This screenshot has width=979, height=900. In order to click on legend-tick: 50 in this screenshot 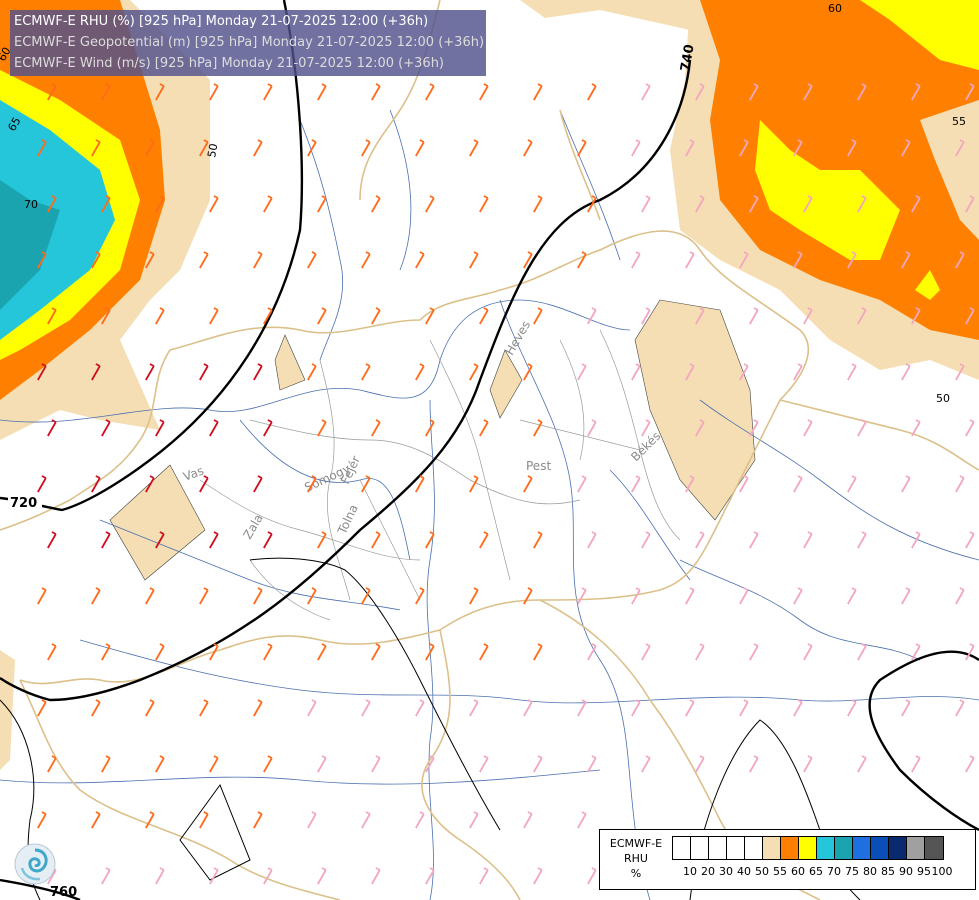, I will do `click(762, 871)`.